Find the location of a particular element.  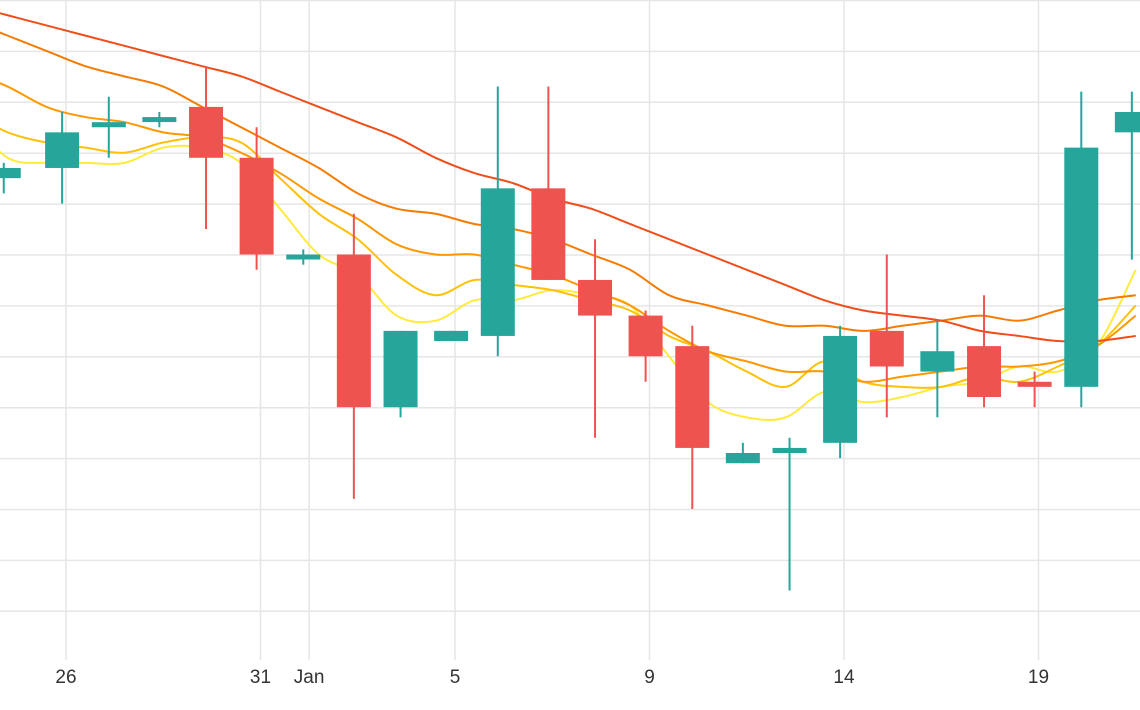

x-tick-label: 19 is located at coordinates (1038, 677).